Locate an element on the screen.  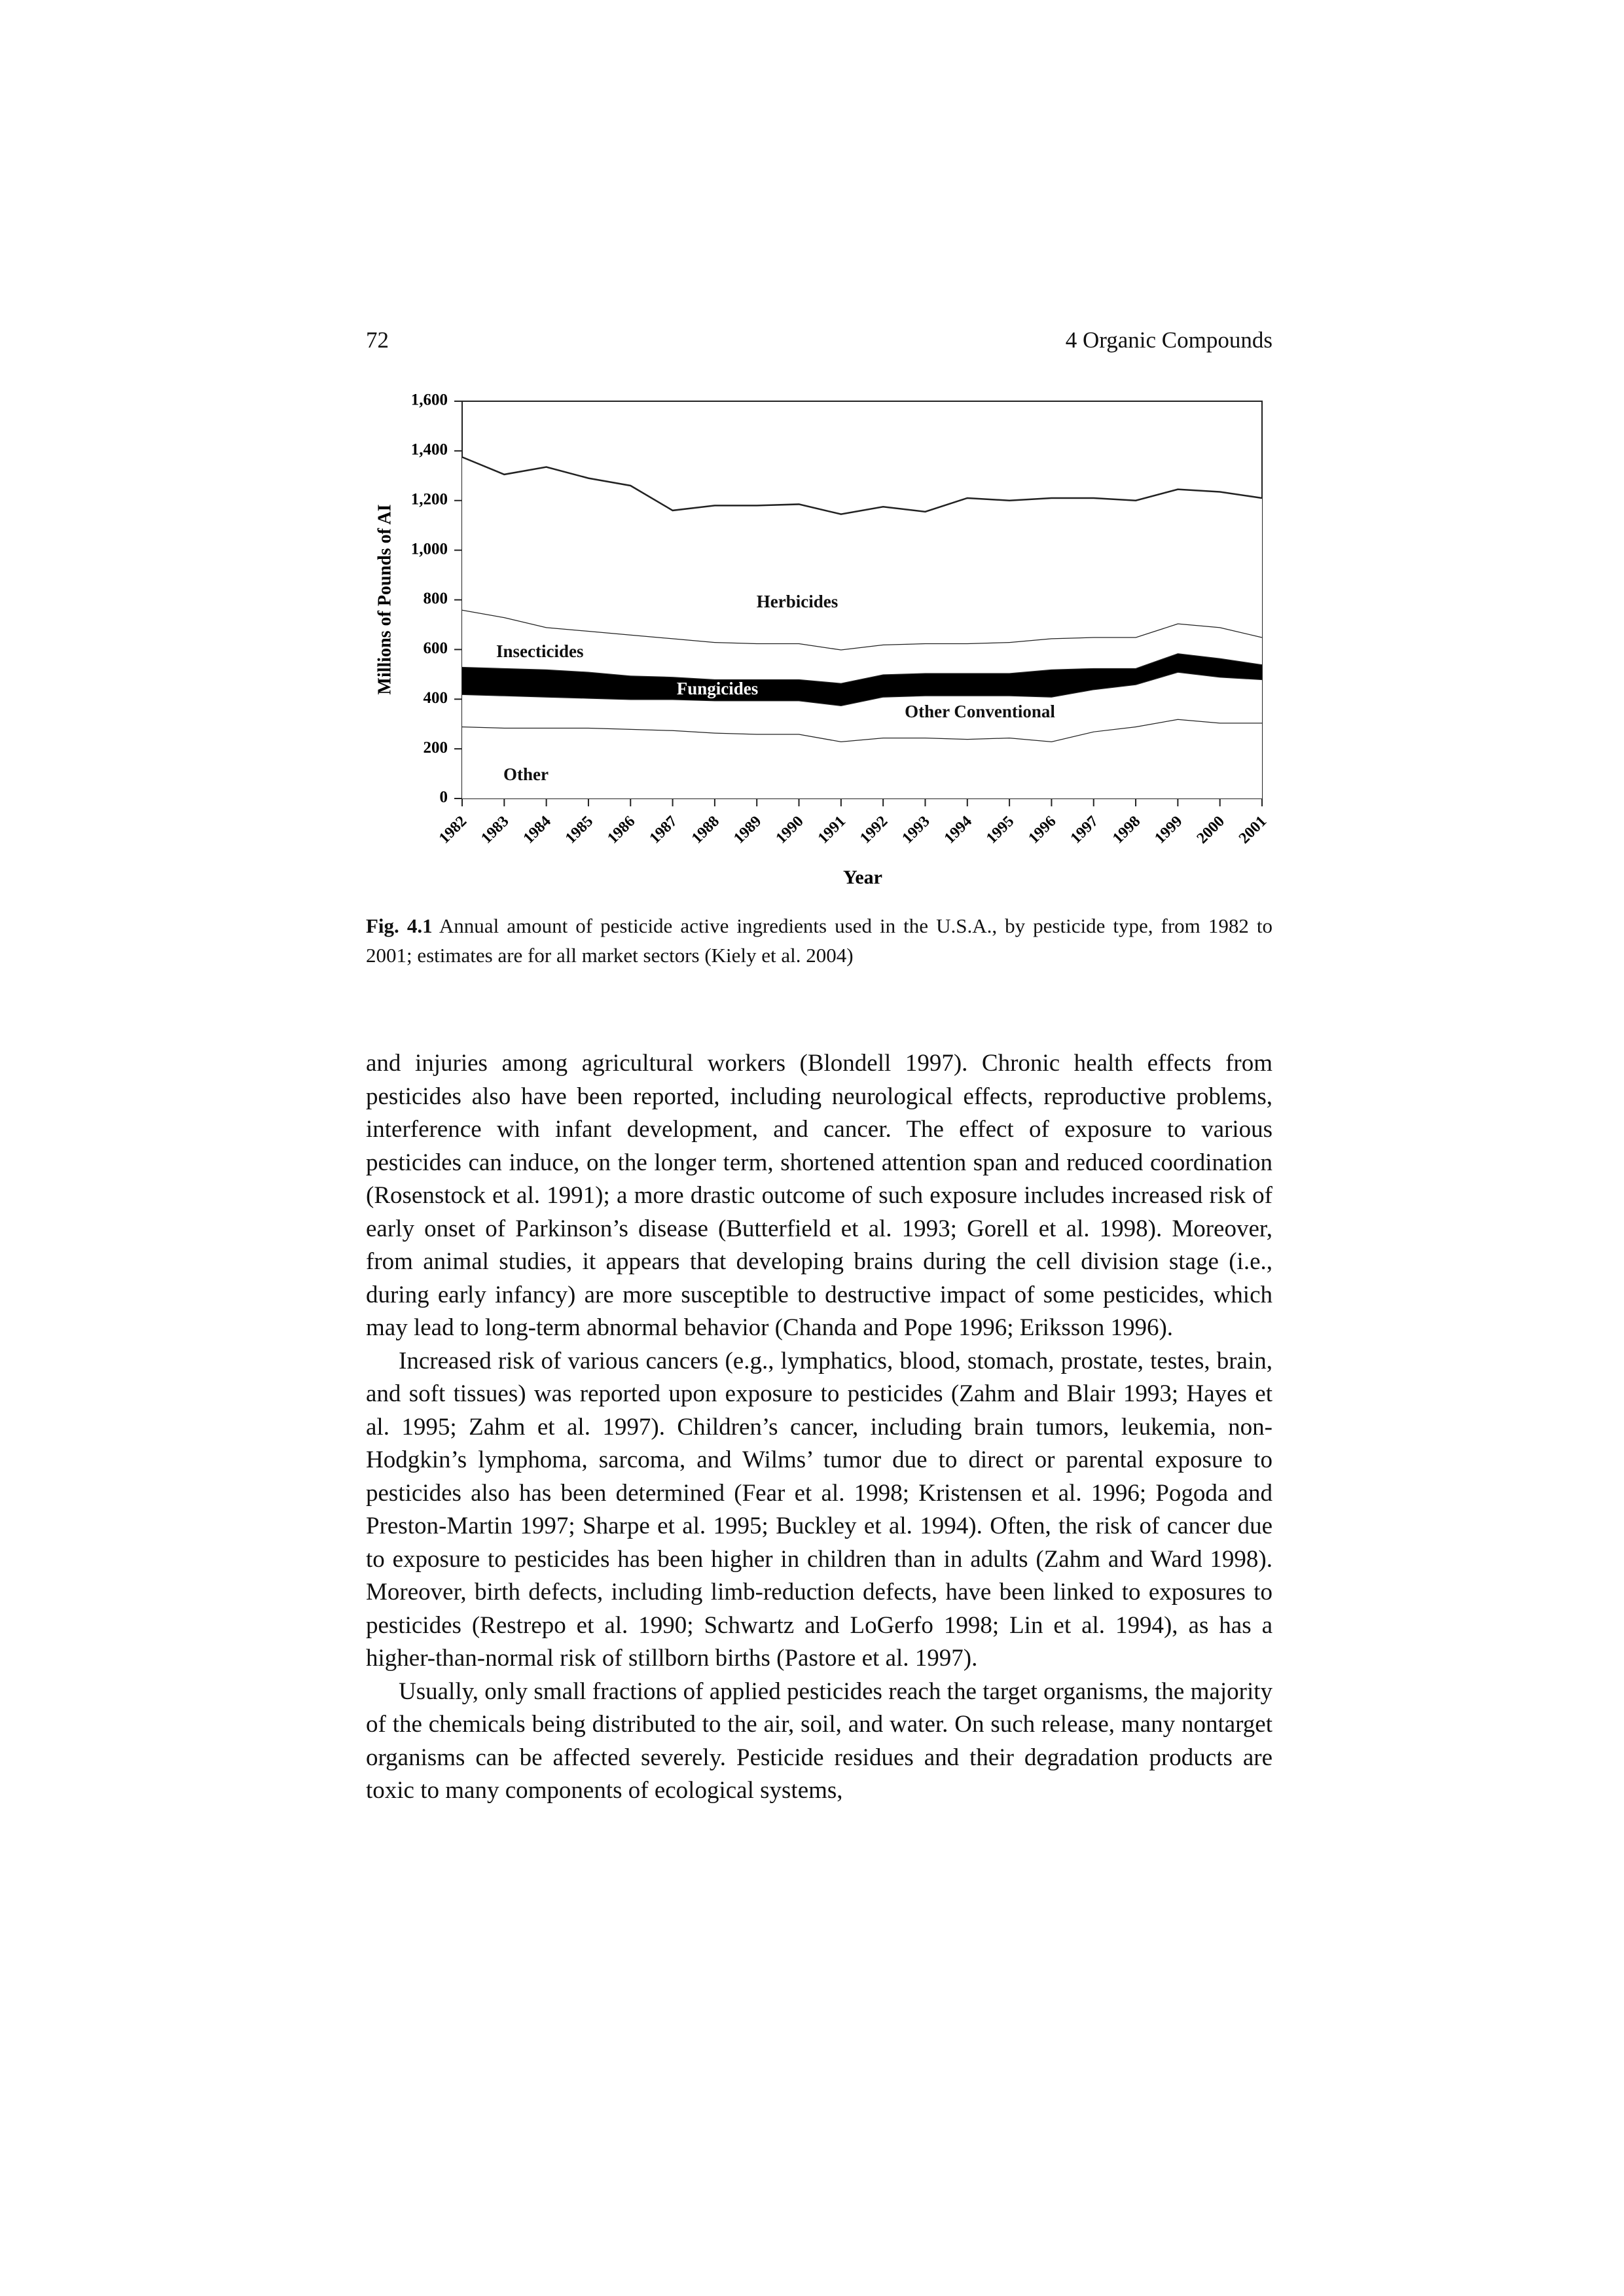
x-tick-label: 1994 is located at coordinates (958, 830).